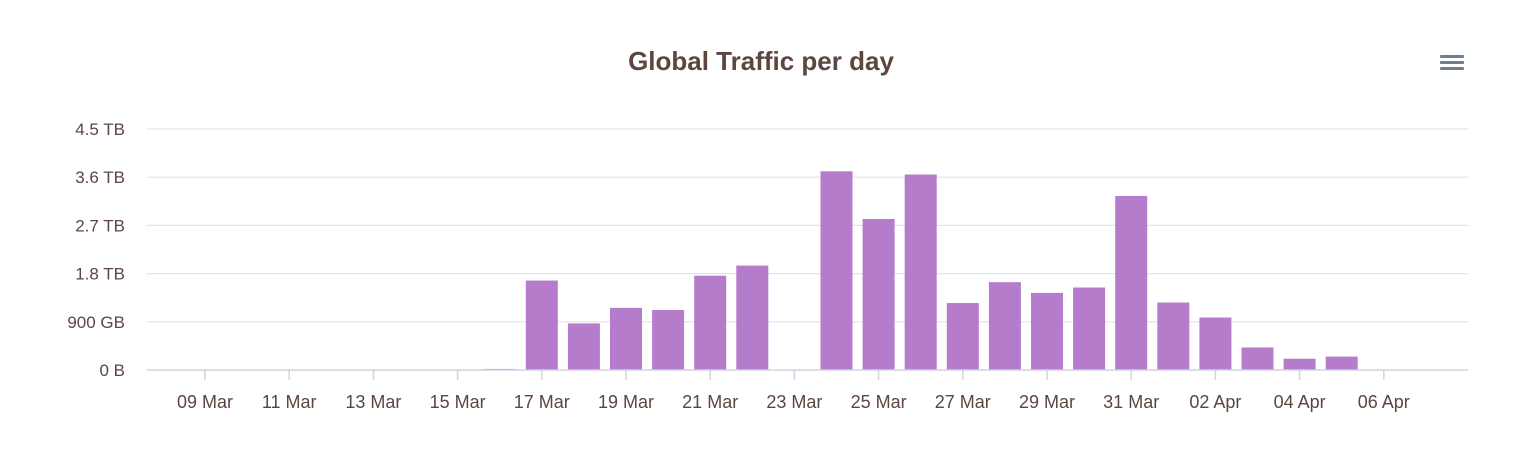 The width and height of the screenshot is (1518, 460). I want to click on y-tick-label: 0 B, so click(112, 370).